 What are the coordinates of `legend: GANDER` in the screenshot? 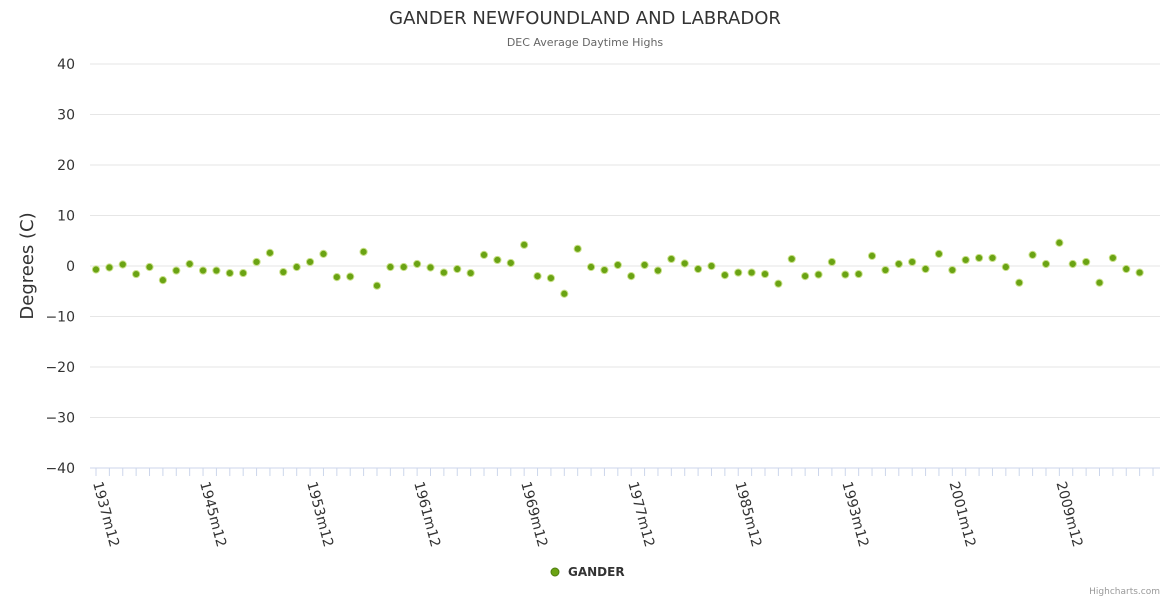 It's located at (587, 572).